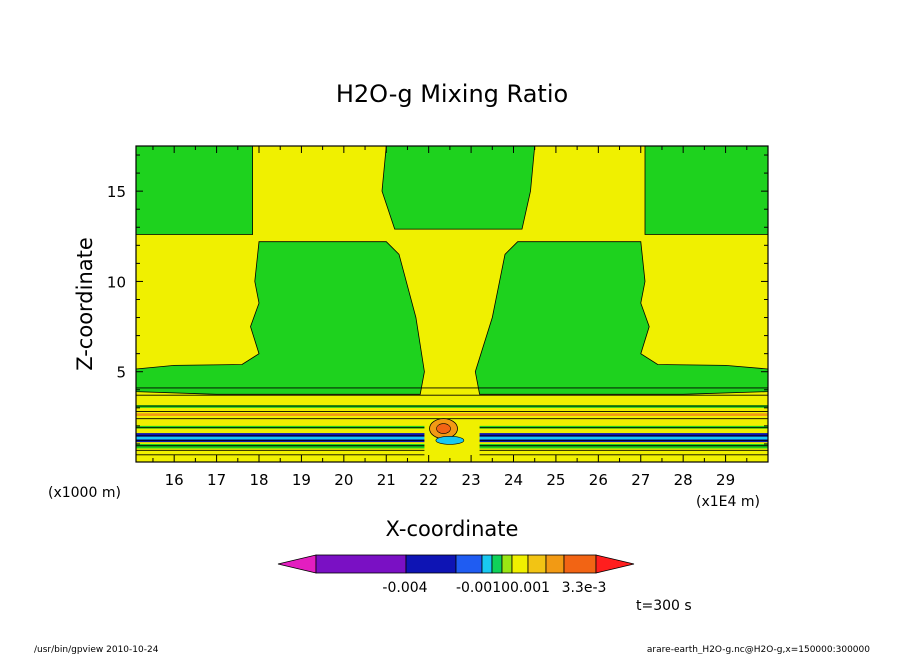  Describe the element at coordinates (85, 304) in the screenshot. I see `y-axis-label: Z-coordinate` at that location.